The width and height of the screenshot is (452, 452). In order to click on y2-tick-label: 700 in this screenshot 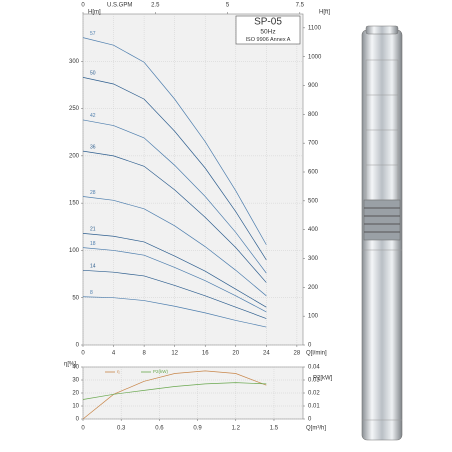, I will do `click(313, 144)`.